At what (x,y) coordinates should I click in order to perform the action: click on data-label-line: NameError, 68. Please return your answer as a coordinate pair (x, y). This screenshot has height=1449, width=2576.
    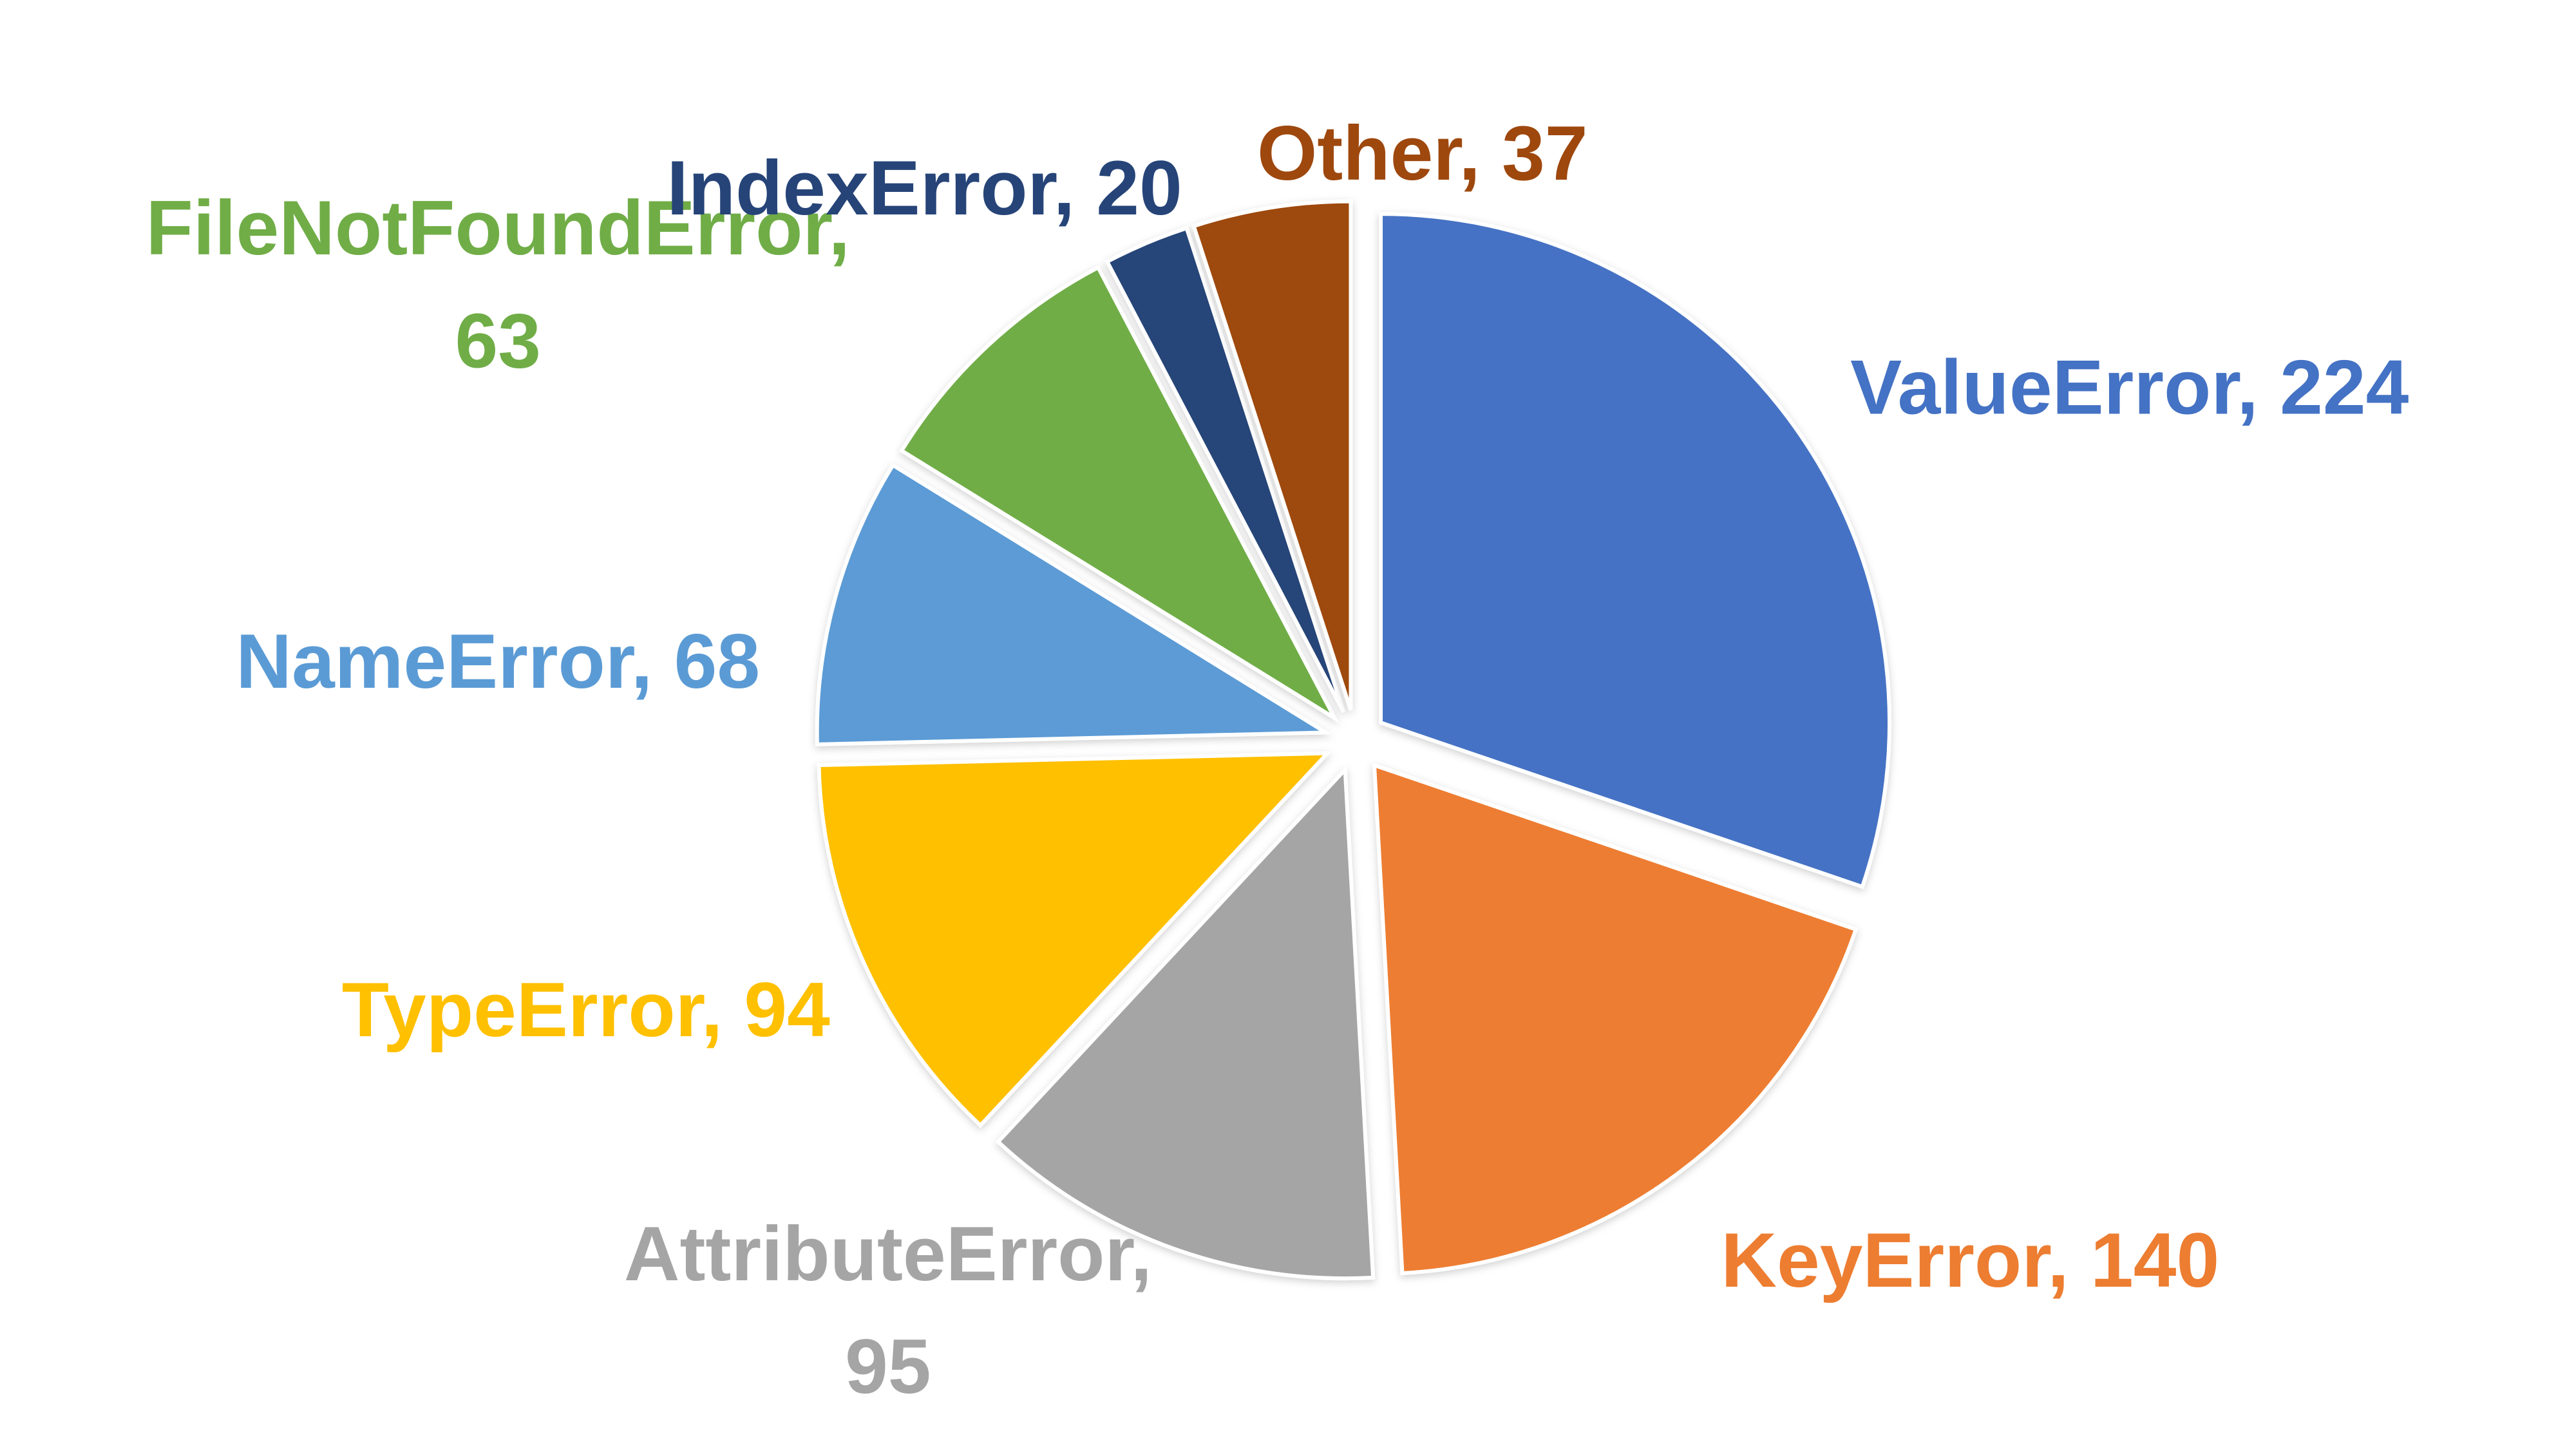
    Looking at the image, I should click on (498, 661).